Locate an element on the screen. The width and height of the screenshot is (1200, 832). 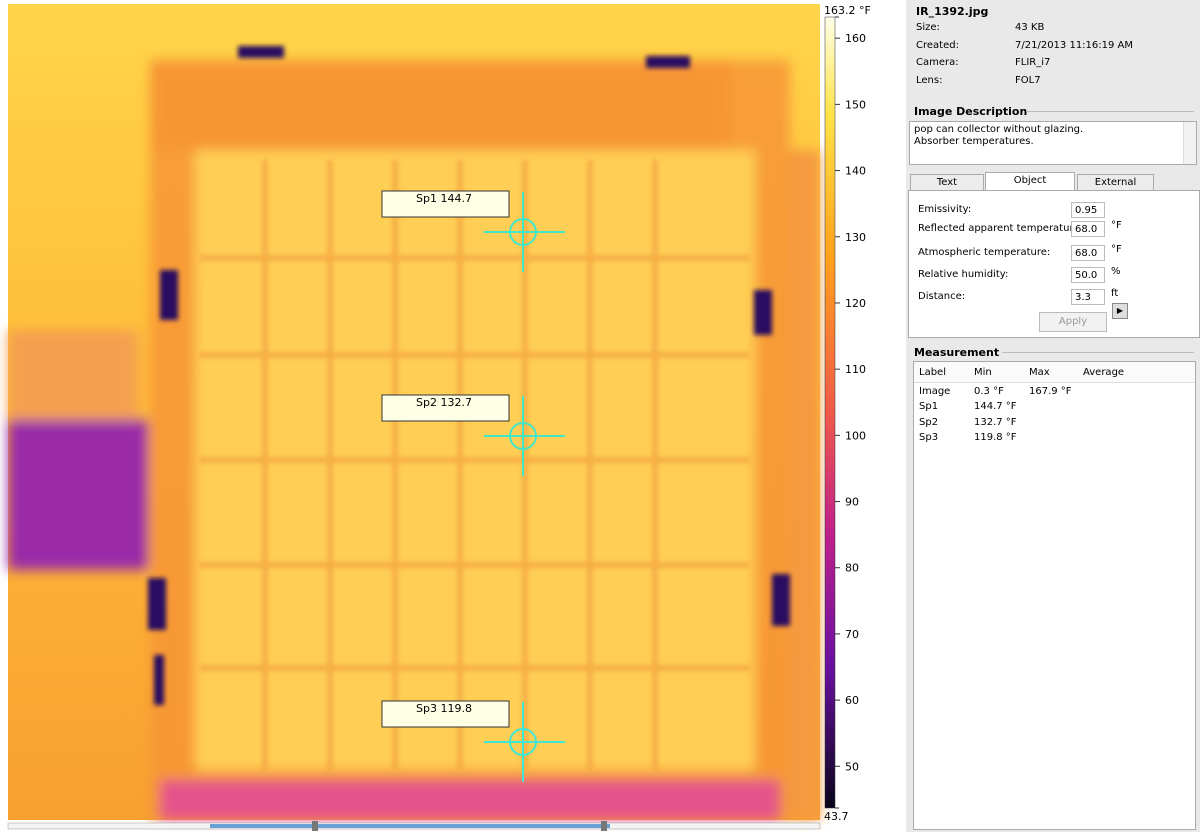
scale-tick-label: 130 is located at coordinates (855, 237).